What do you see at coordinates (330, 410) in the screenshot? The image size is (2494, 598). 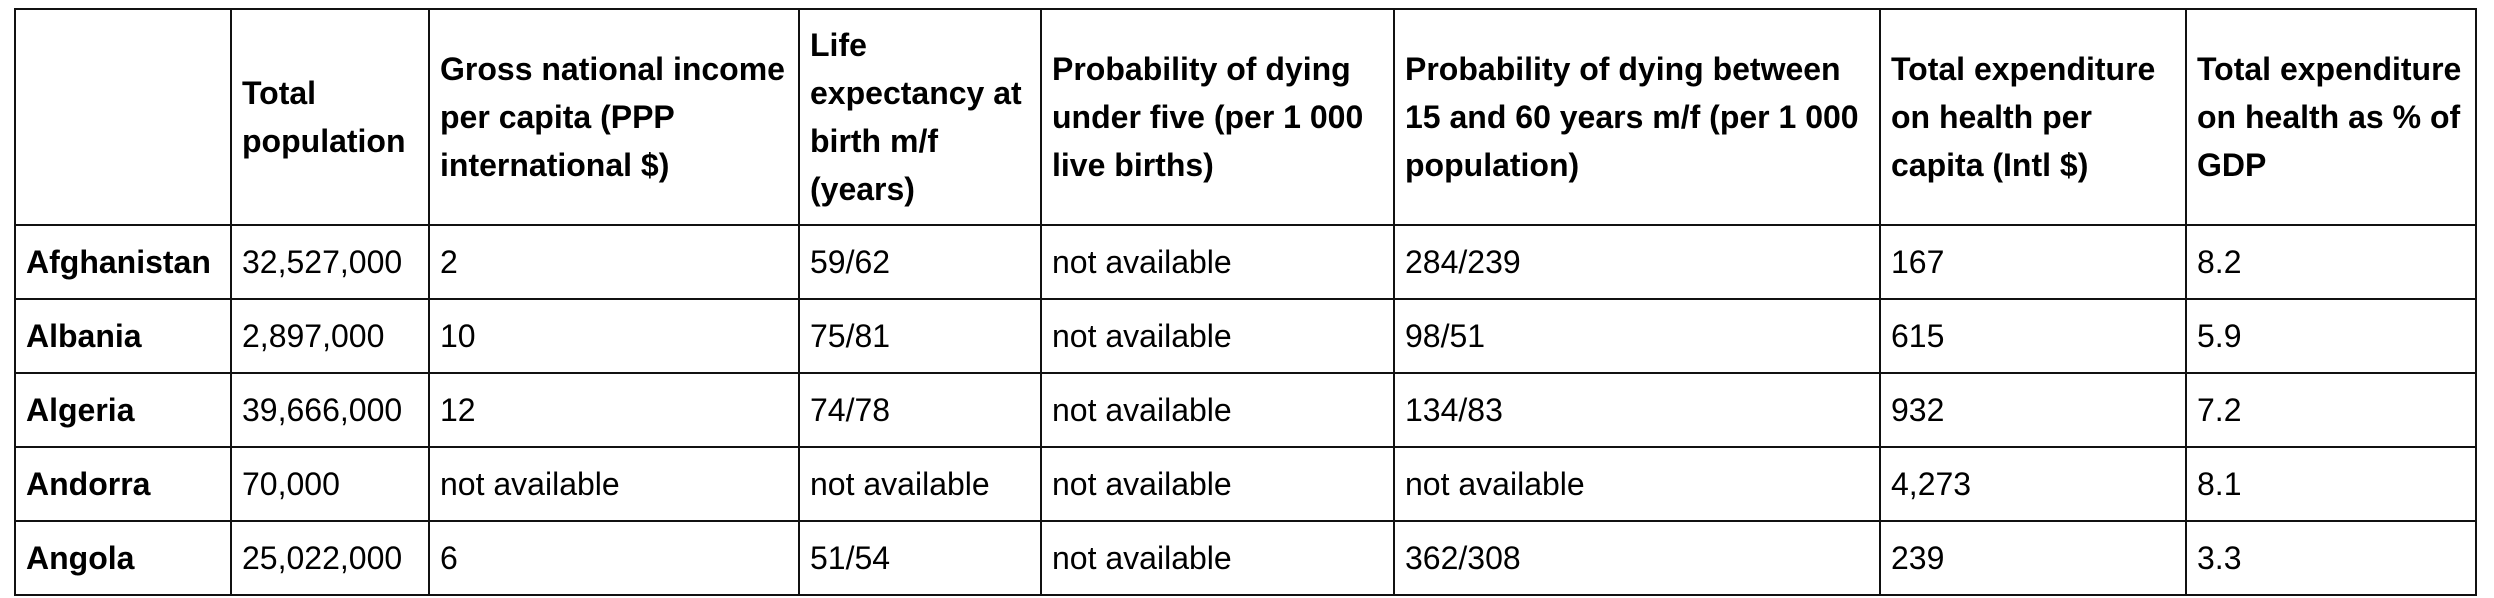 I see `table-cell: 39,666,000` at bounding box center [330, 410].